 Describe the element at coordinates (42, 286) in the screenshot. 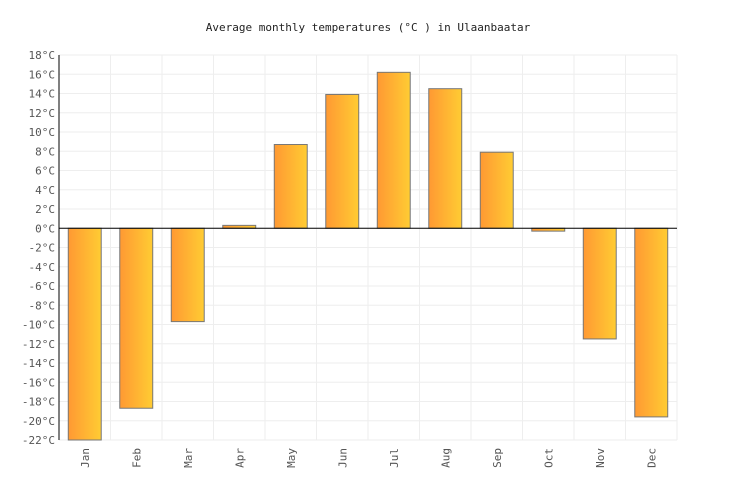

I see `y-tick-label: -6°C` at that location.